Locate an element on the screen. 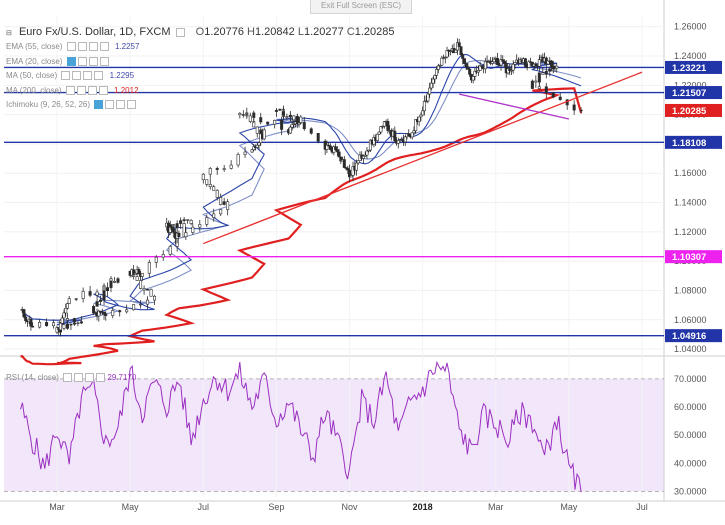 This screenshot has height=525, width=725. indicator-row-ma50: MA (50, close) 1.2295 is located at coordinates (200, 76).